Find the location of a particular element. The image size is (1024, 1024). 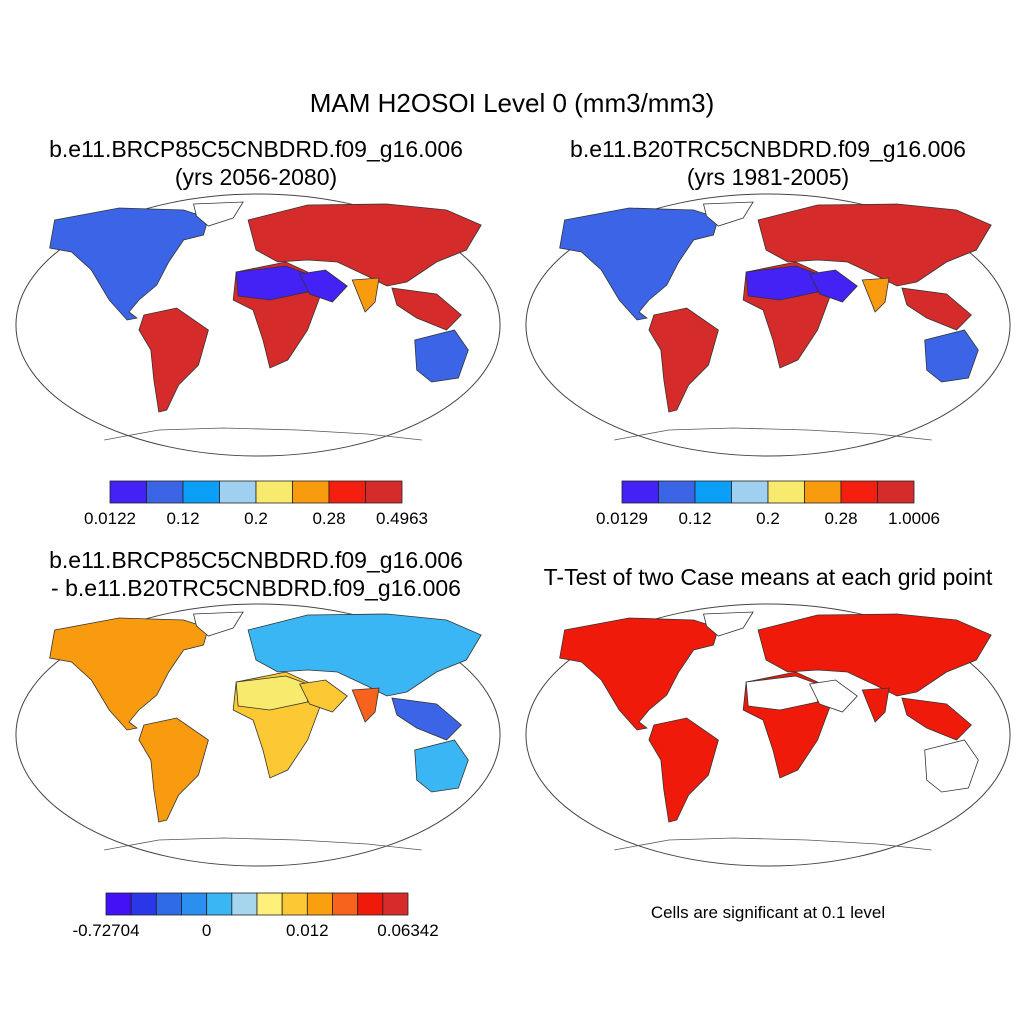

map-case1 is located at coordinates (258, 325).